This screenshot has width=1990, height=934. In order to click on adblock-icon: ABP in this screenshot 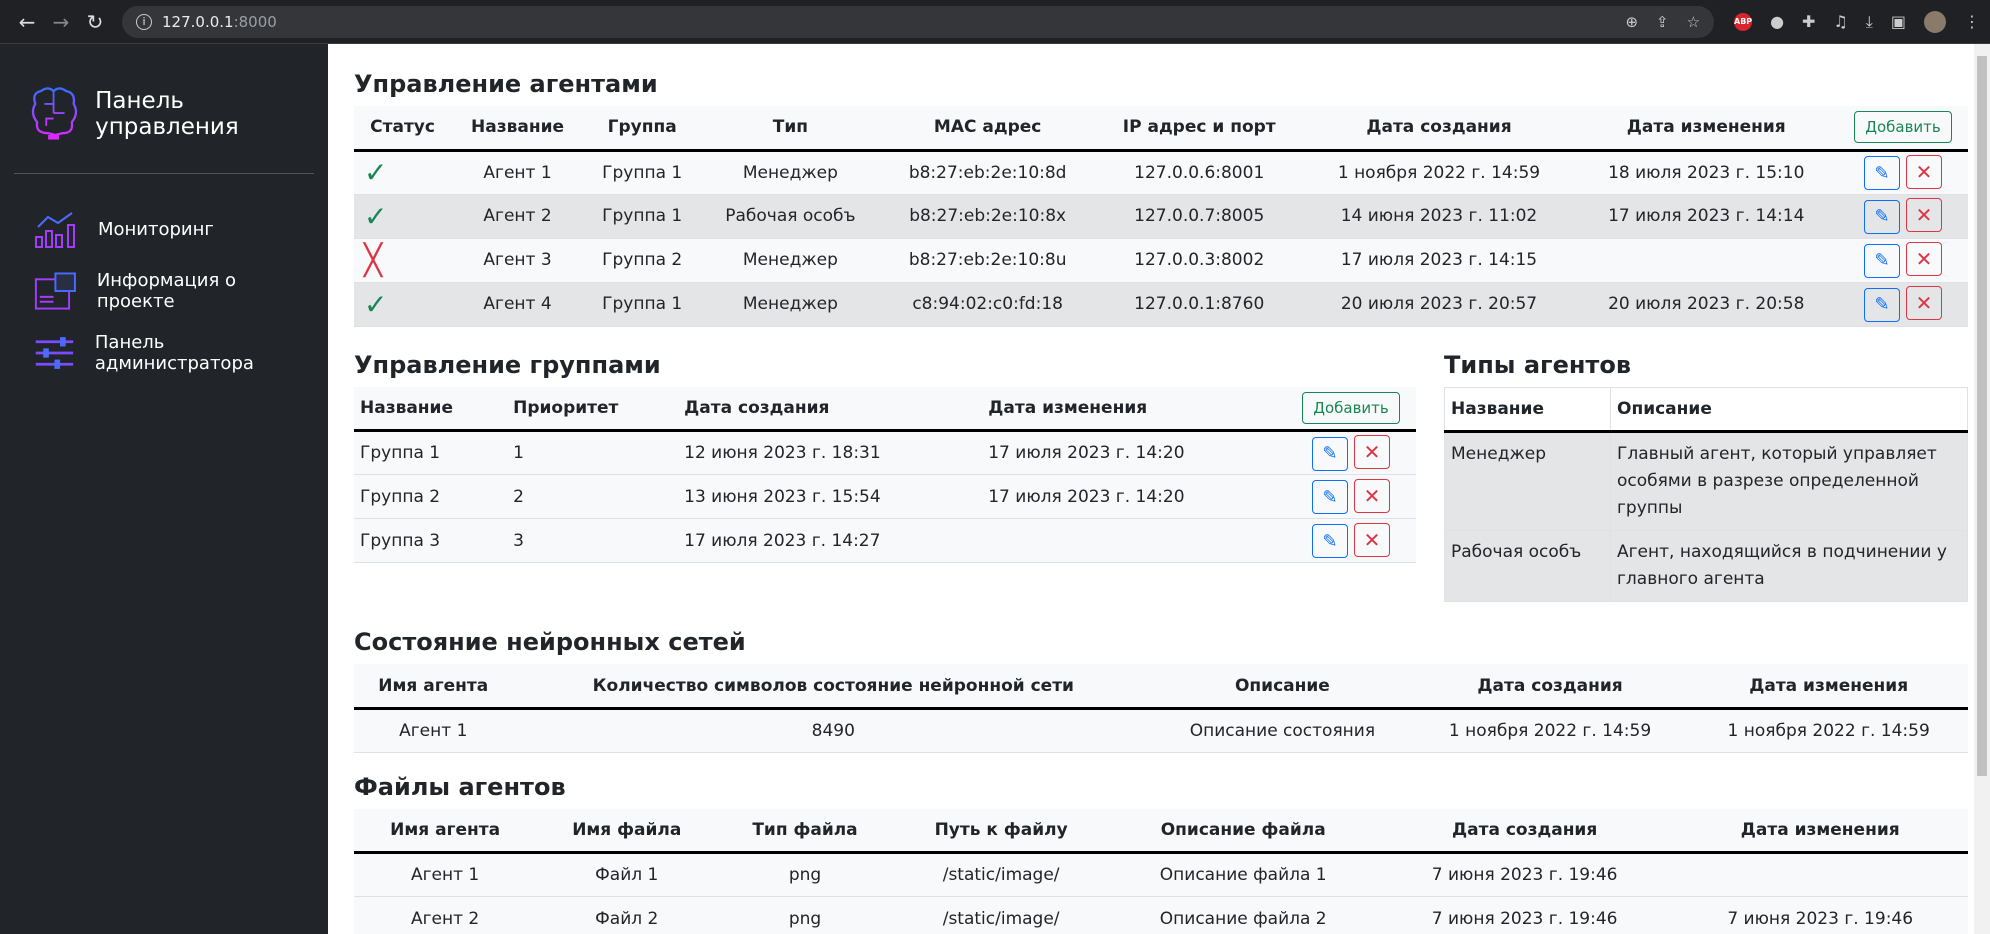, I will do `click(1743, 21)`.